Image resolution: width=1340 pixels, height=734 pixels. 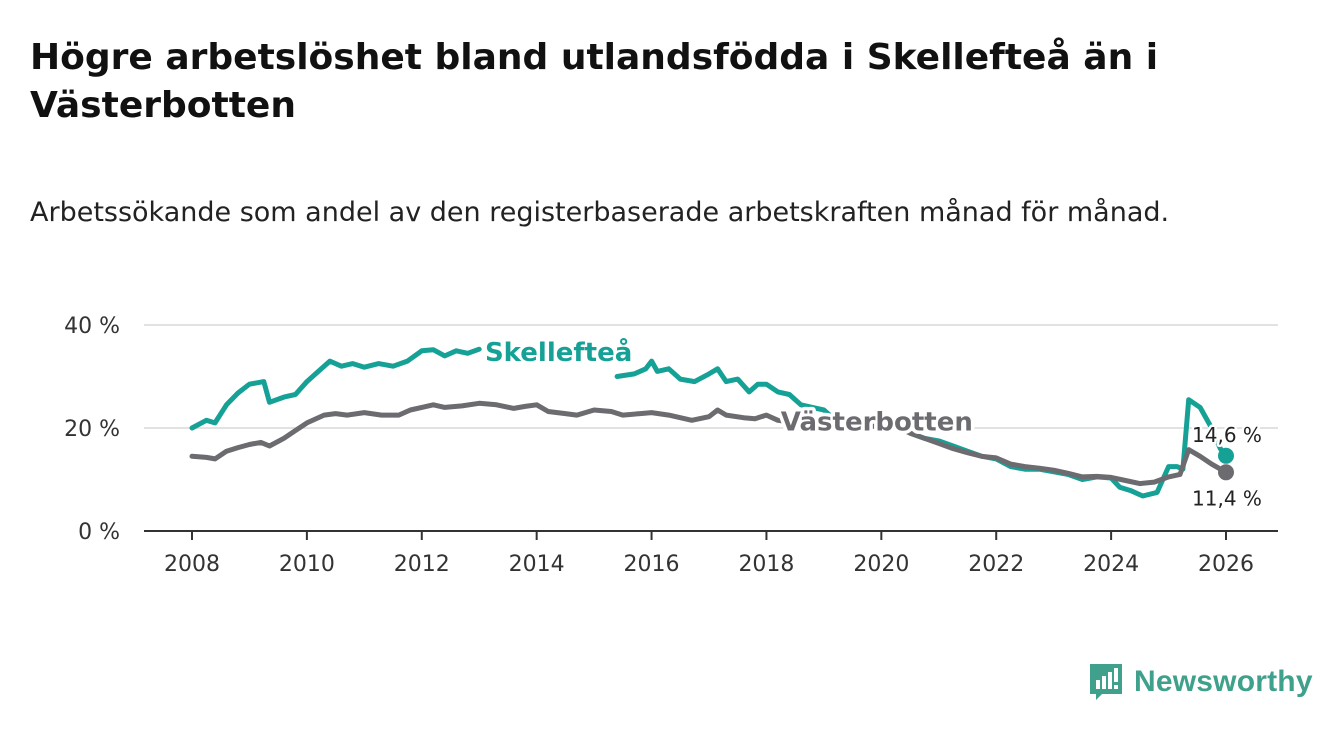 What do you see at coordinates (92, 429) in the screenshot?
I see `y-tick-label: 20 %` at bounding box center [92, 429].